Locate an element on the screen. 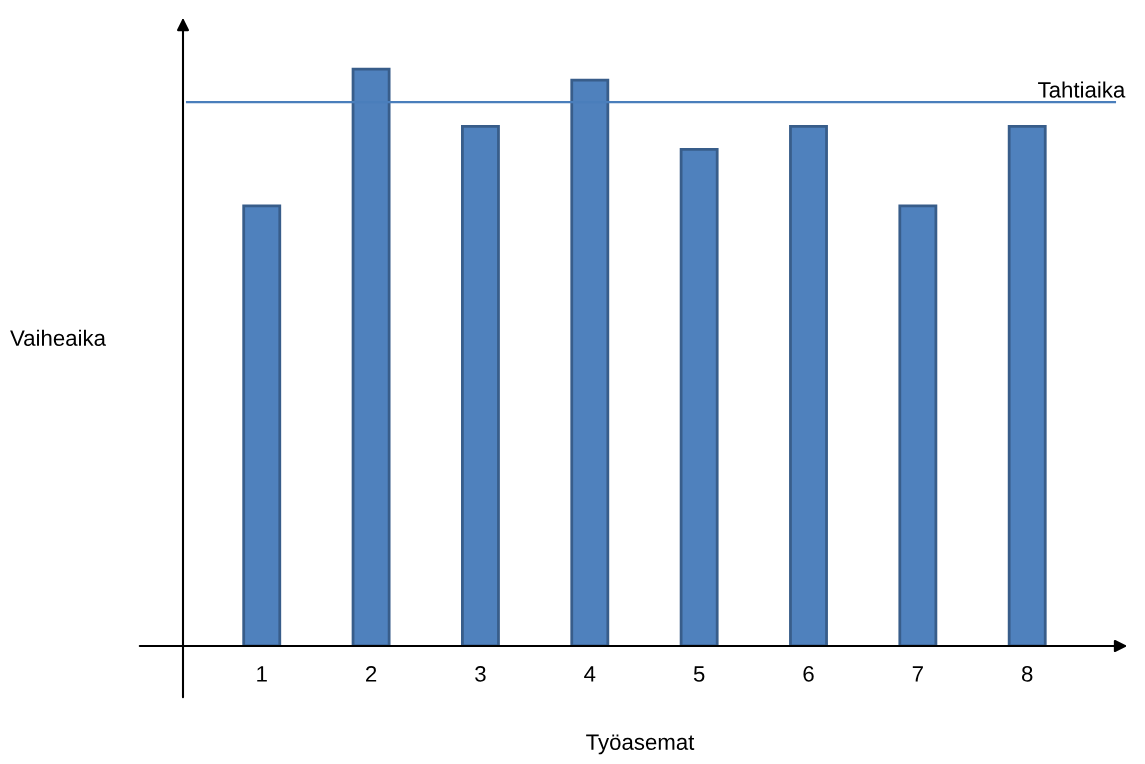  x-tick-label: 8 is located at coordinates (1027, 674).